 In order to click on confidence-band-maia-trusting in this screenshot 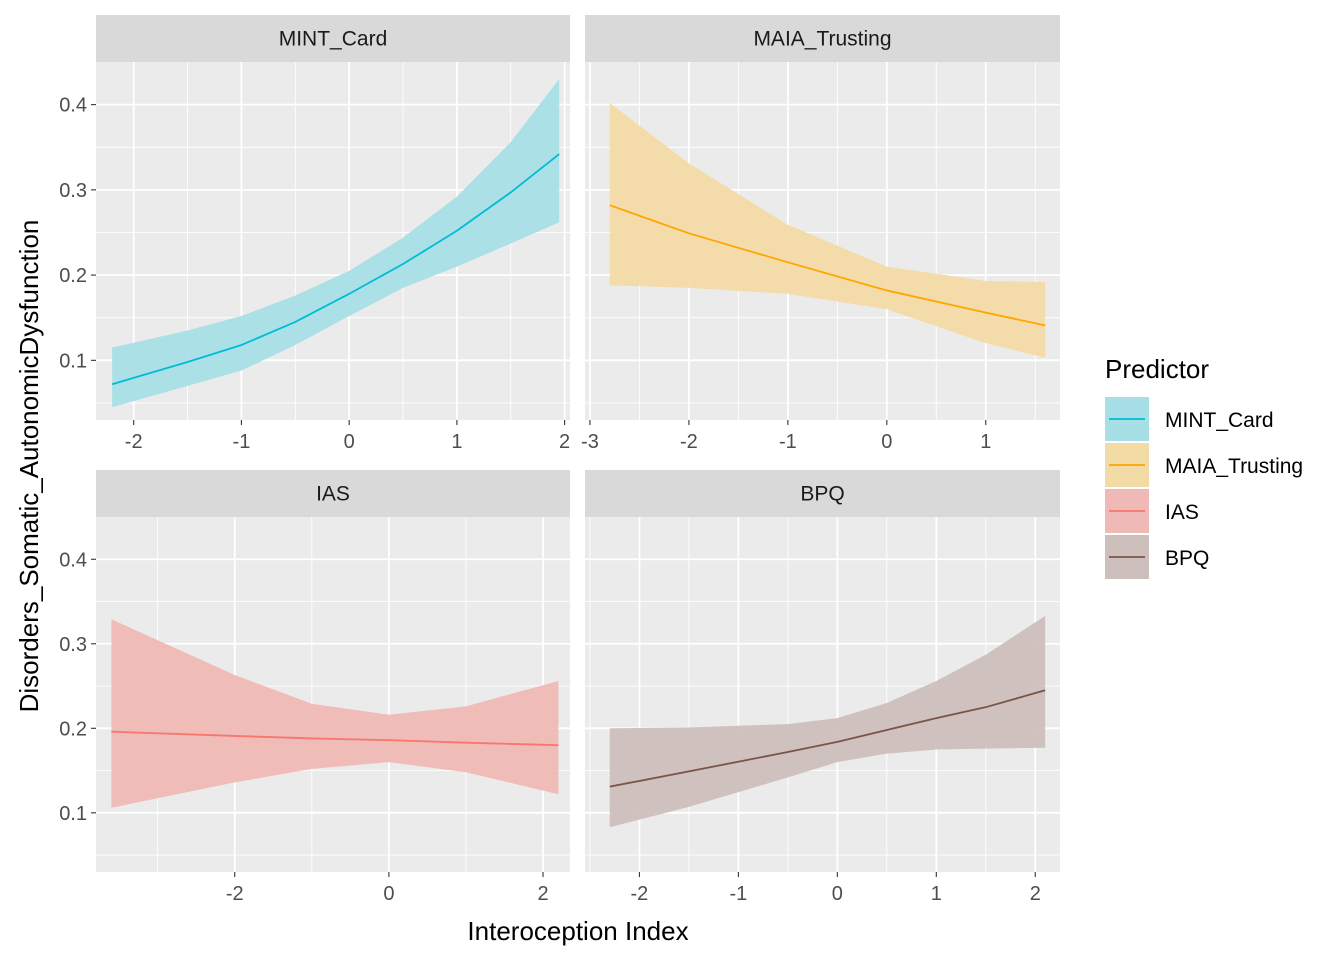, I will do `click(827, 230)`.